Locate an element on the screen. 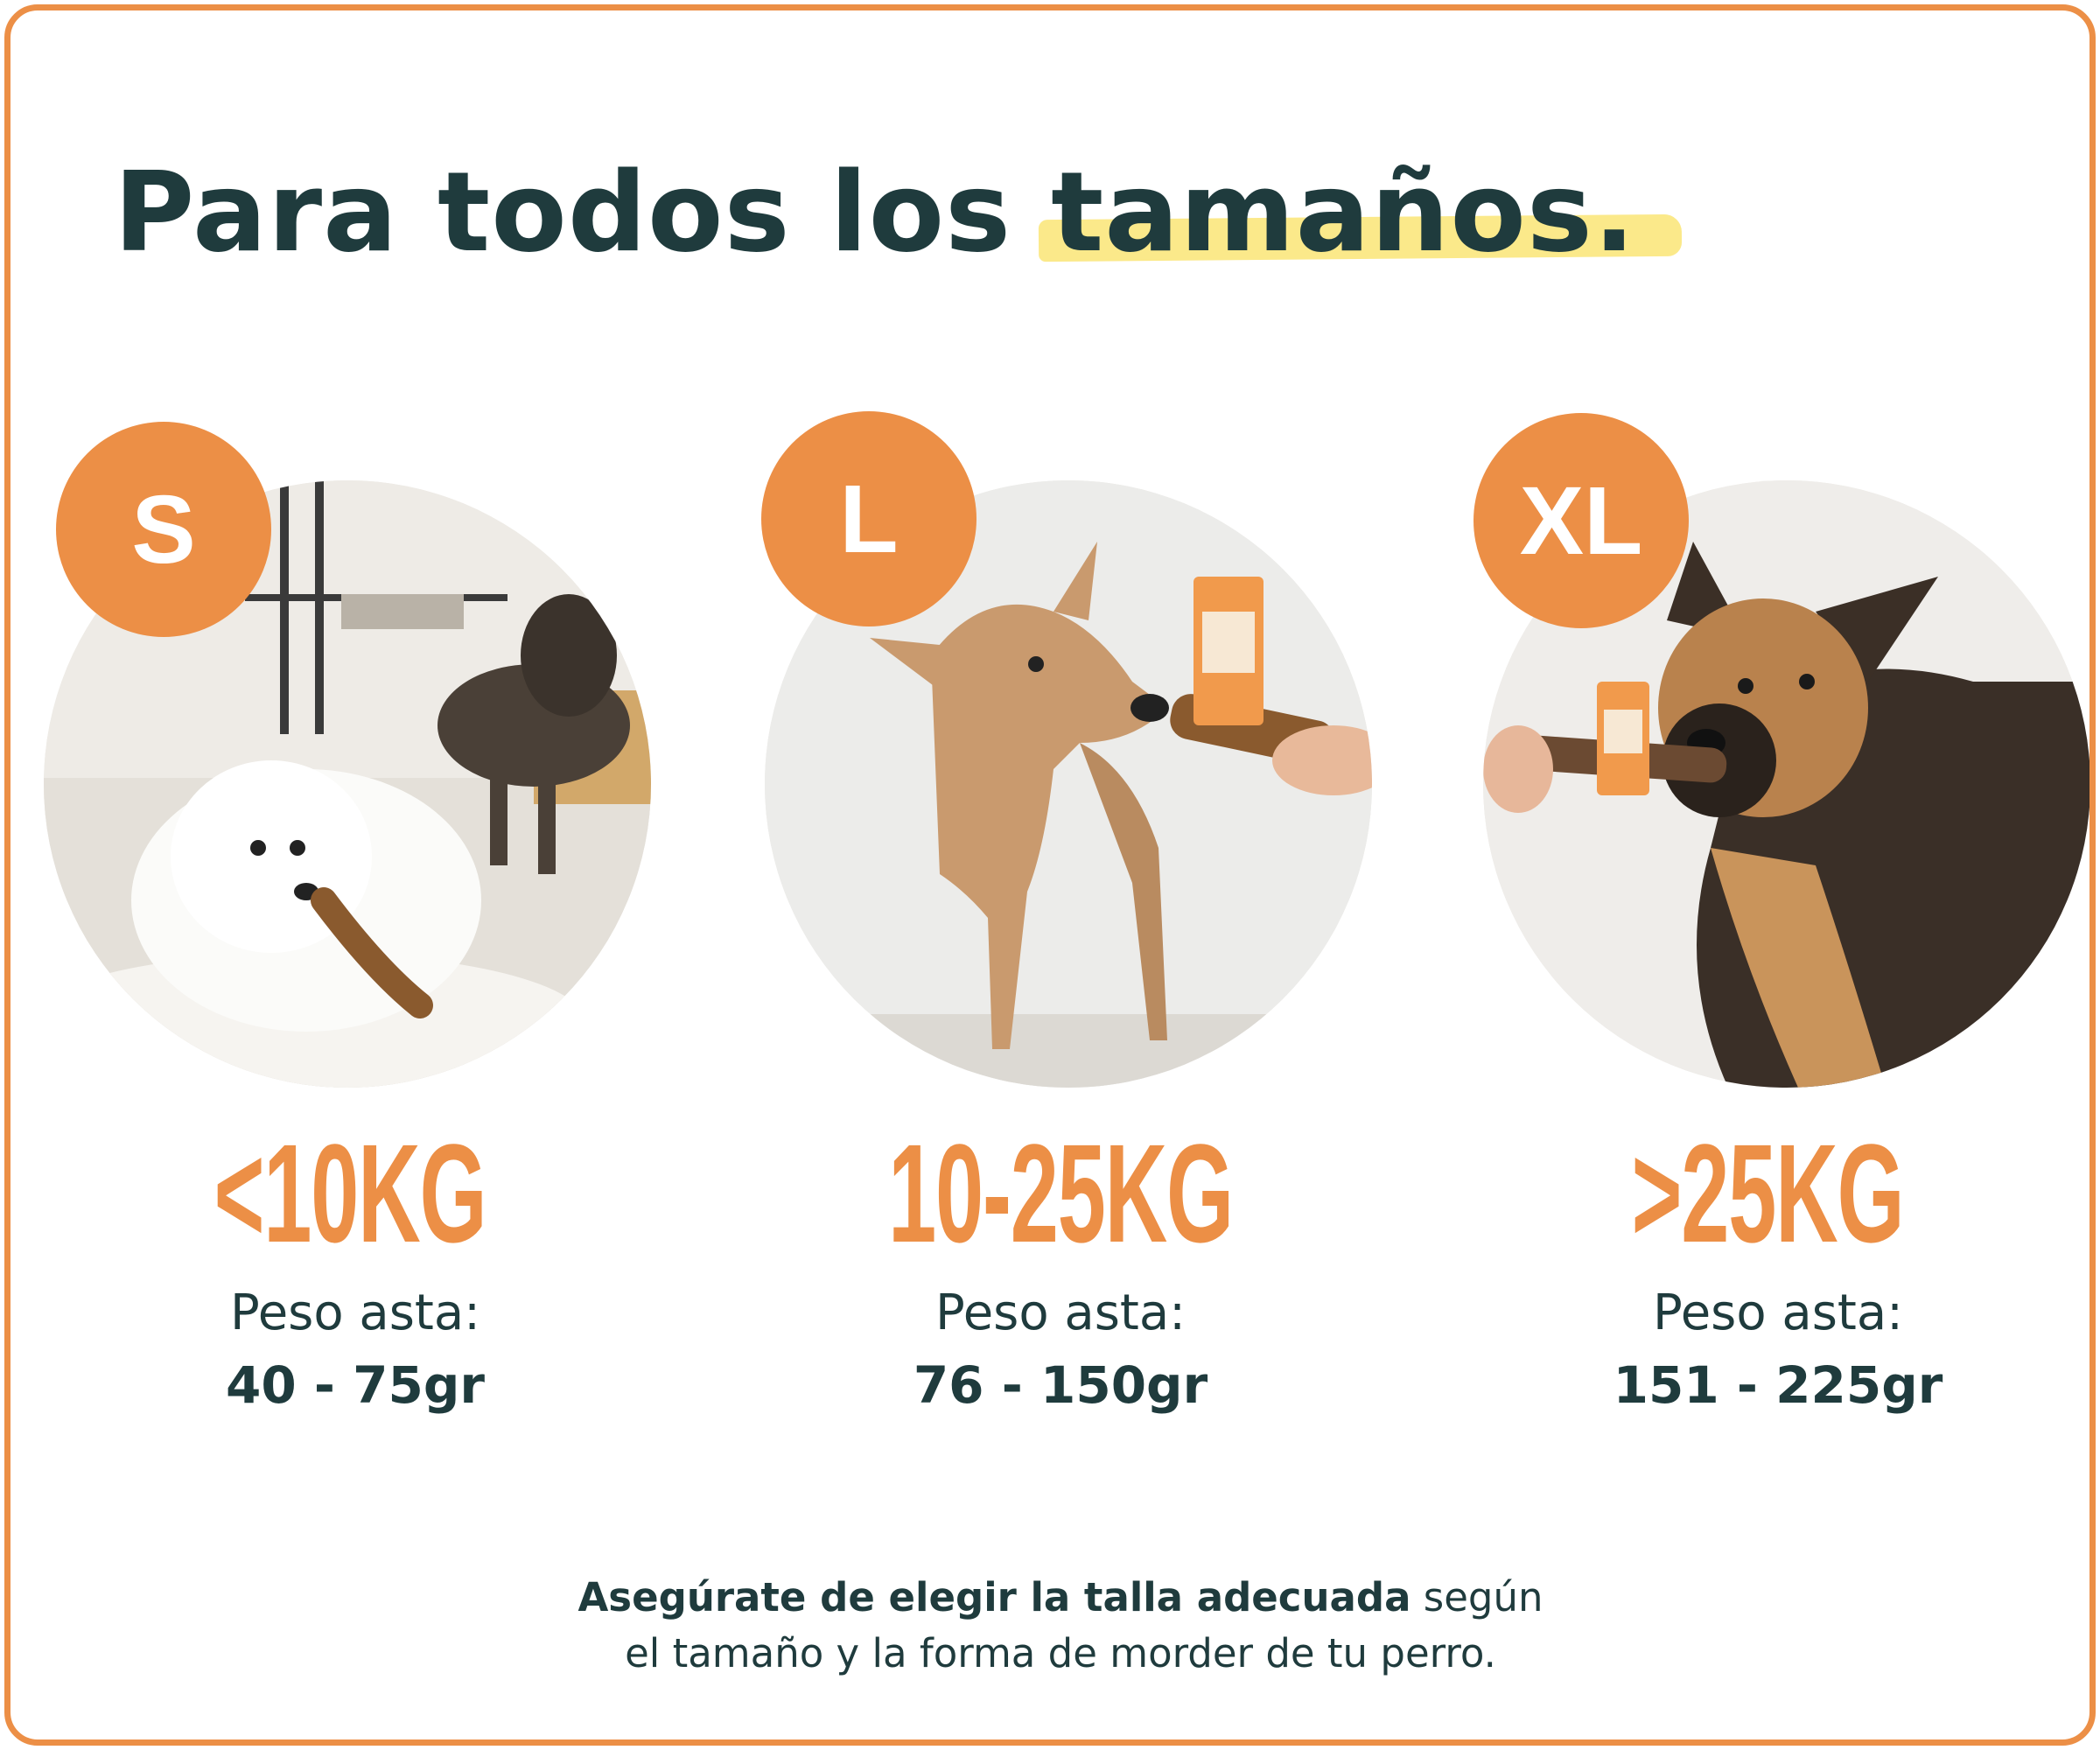 This screenshot has width=2100, height=1750. size-badge-xl: XL is located at coordinates (1581, 520).